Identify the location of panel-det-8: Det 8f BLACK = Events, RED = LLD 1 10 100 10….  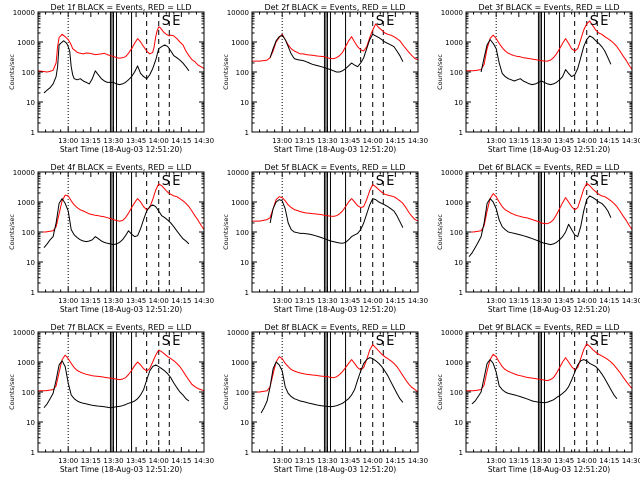
(325, 398).